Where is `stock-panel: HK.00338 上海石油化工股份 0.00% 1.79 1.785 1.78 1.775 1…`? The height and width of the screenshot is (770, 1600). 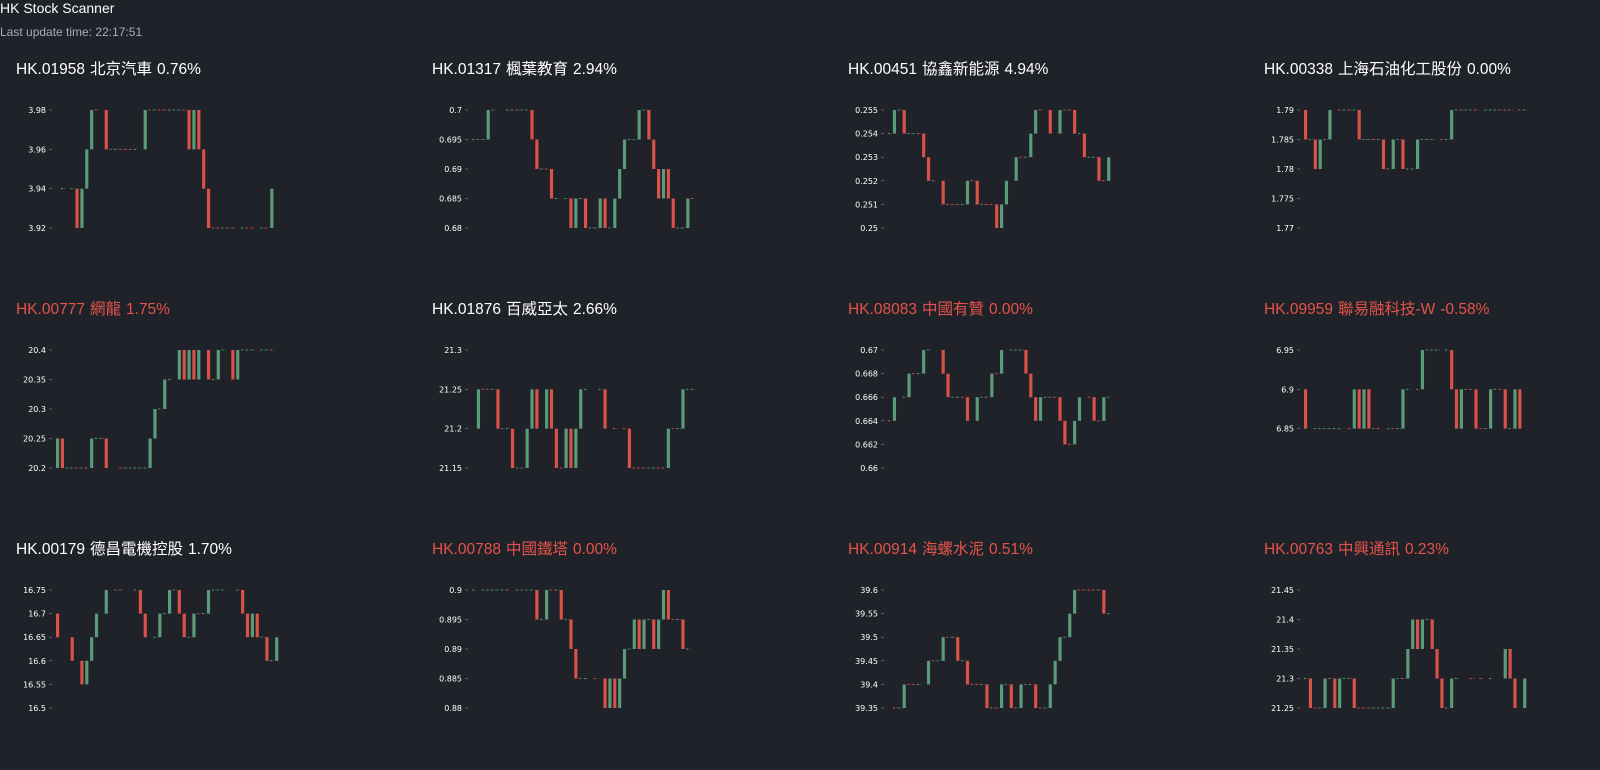 stock-panel: HK.00338 上海石油化工股份 0.00% 1.79 1.785 1.78 1.775 1… is located at coordinates (1424, 175).